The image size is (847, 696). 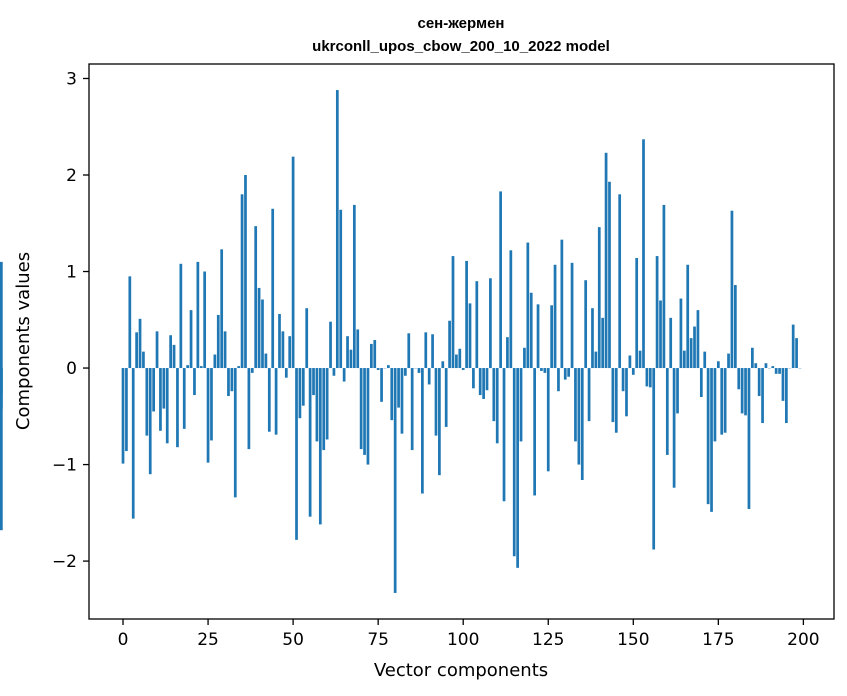 What do you see at coordinates (71, 79) in the screenshot?
I see `y-tick-label: 3` at bounding box center [71, 79].